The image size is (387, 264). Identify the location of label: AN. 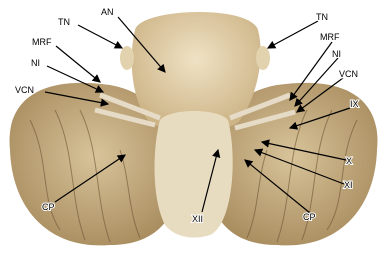
(107, 12).